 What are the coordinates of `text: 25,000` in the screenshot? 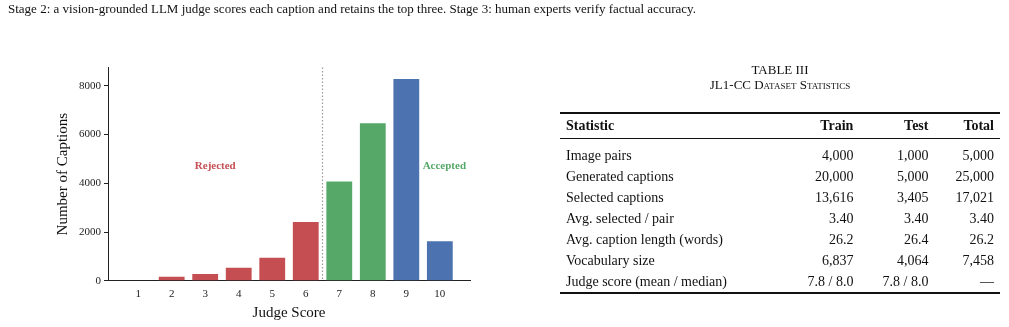 It's located at (974, 176).